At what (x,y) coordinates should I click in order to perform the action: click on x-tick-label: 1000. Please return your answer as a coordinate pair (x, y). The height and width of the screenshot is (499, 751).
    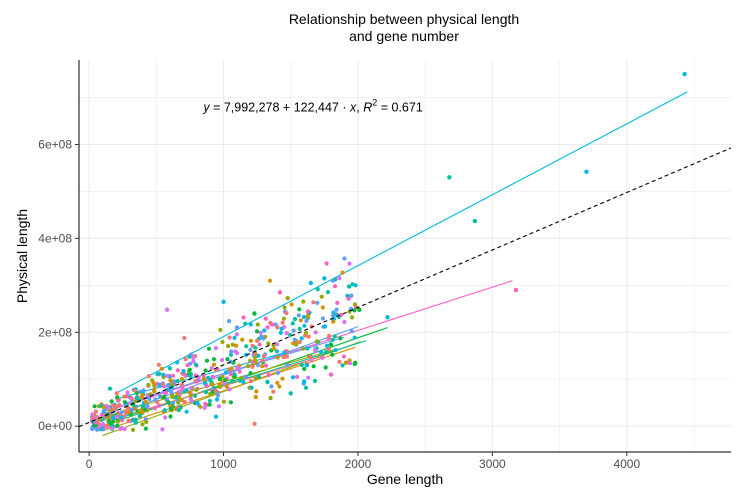
    Looking at the image, I should click on (223, 464).